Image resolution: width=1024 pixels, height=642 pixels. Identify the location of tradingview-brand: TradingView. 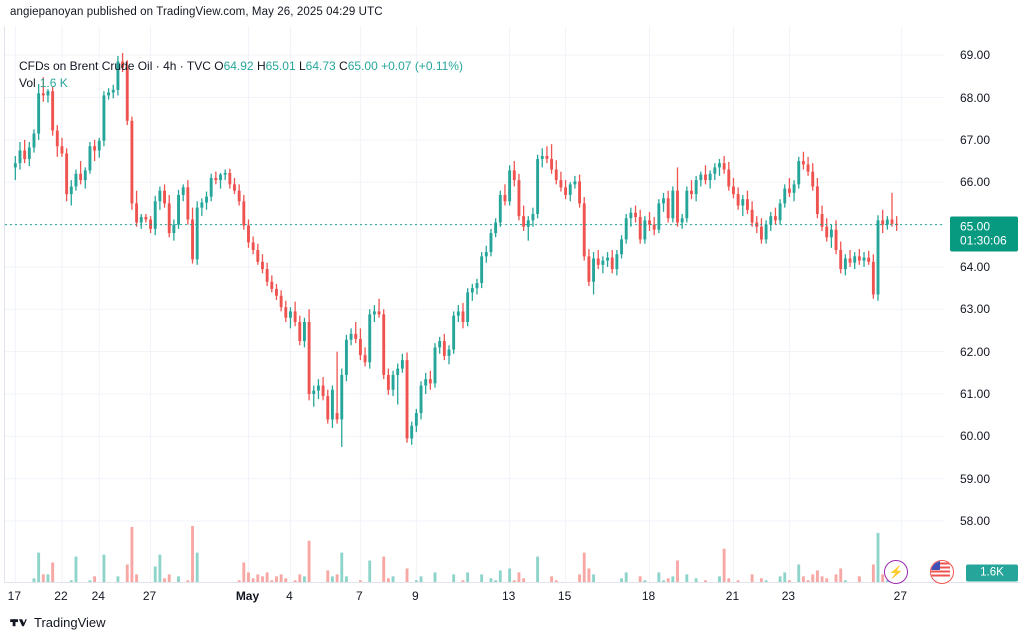
(70, 622).